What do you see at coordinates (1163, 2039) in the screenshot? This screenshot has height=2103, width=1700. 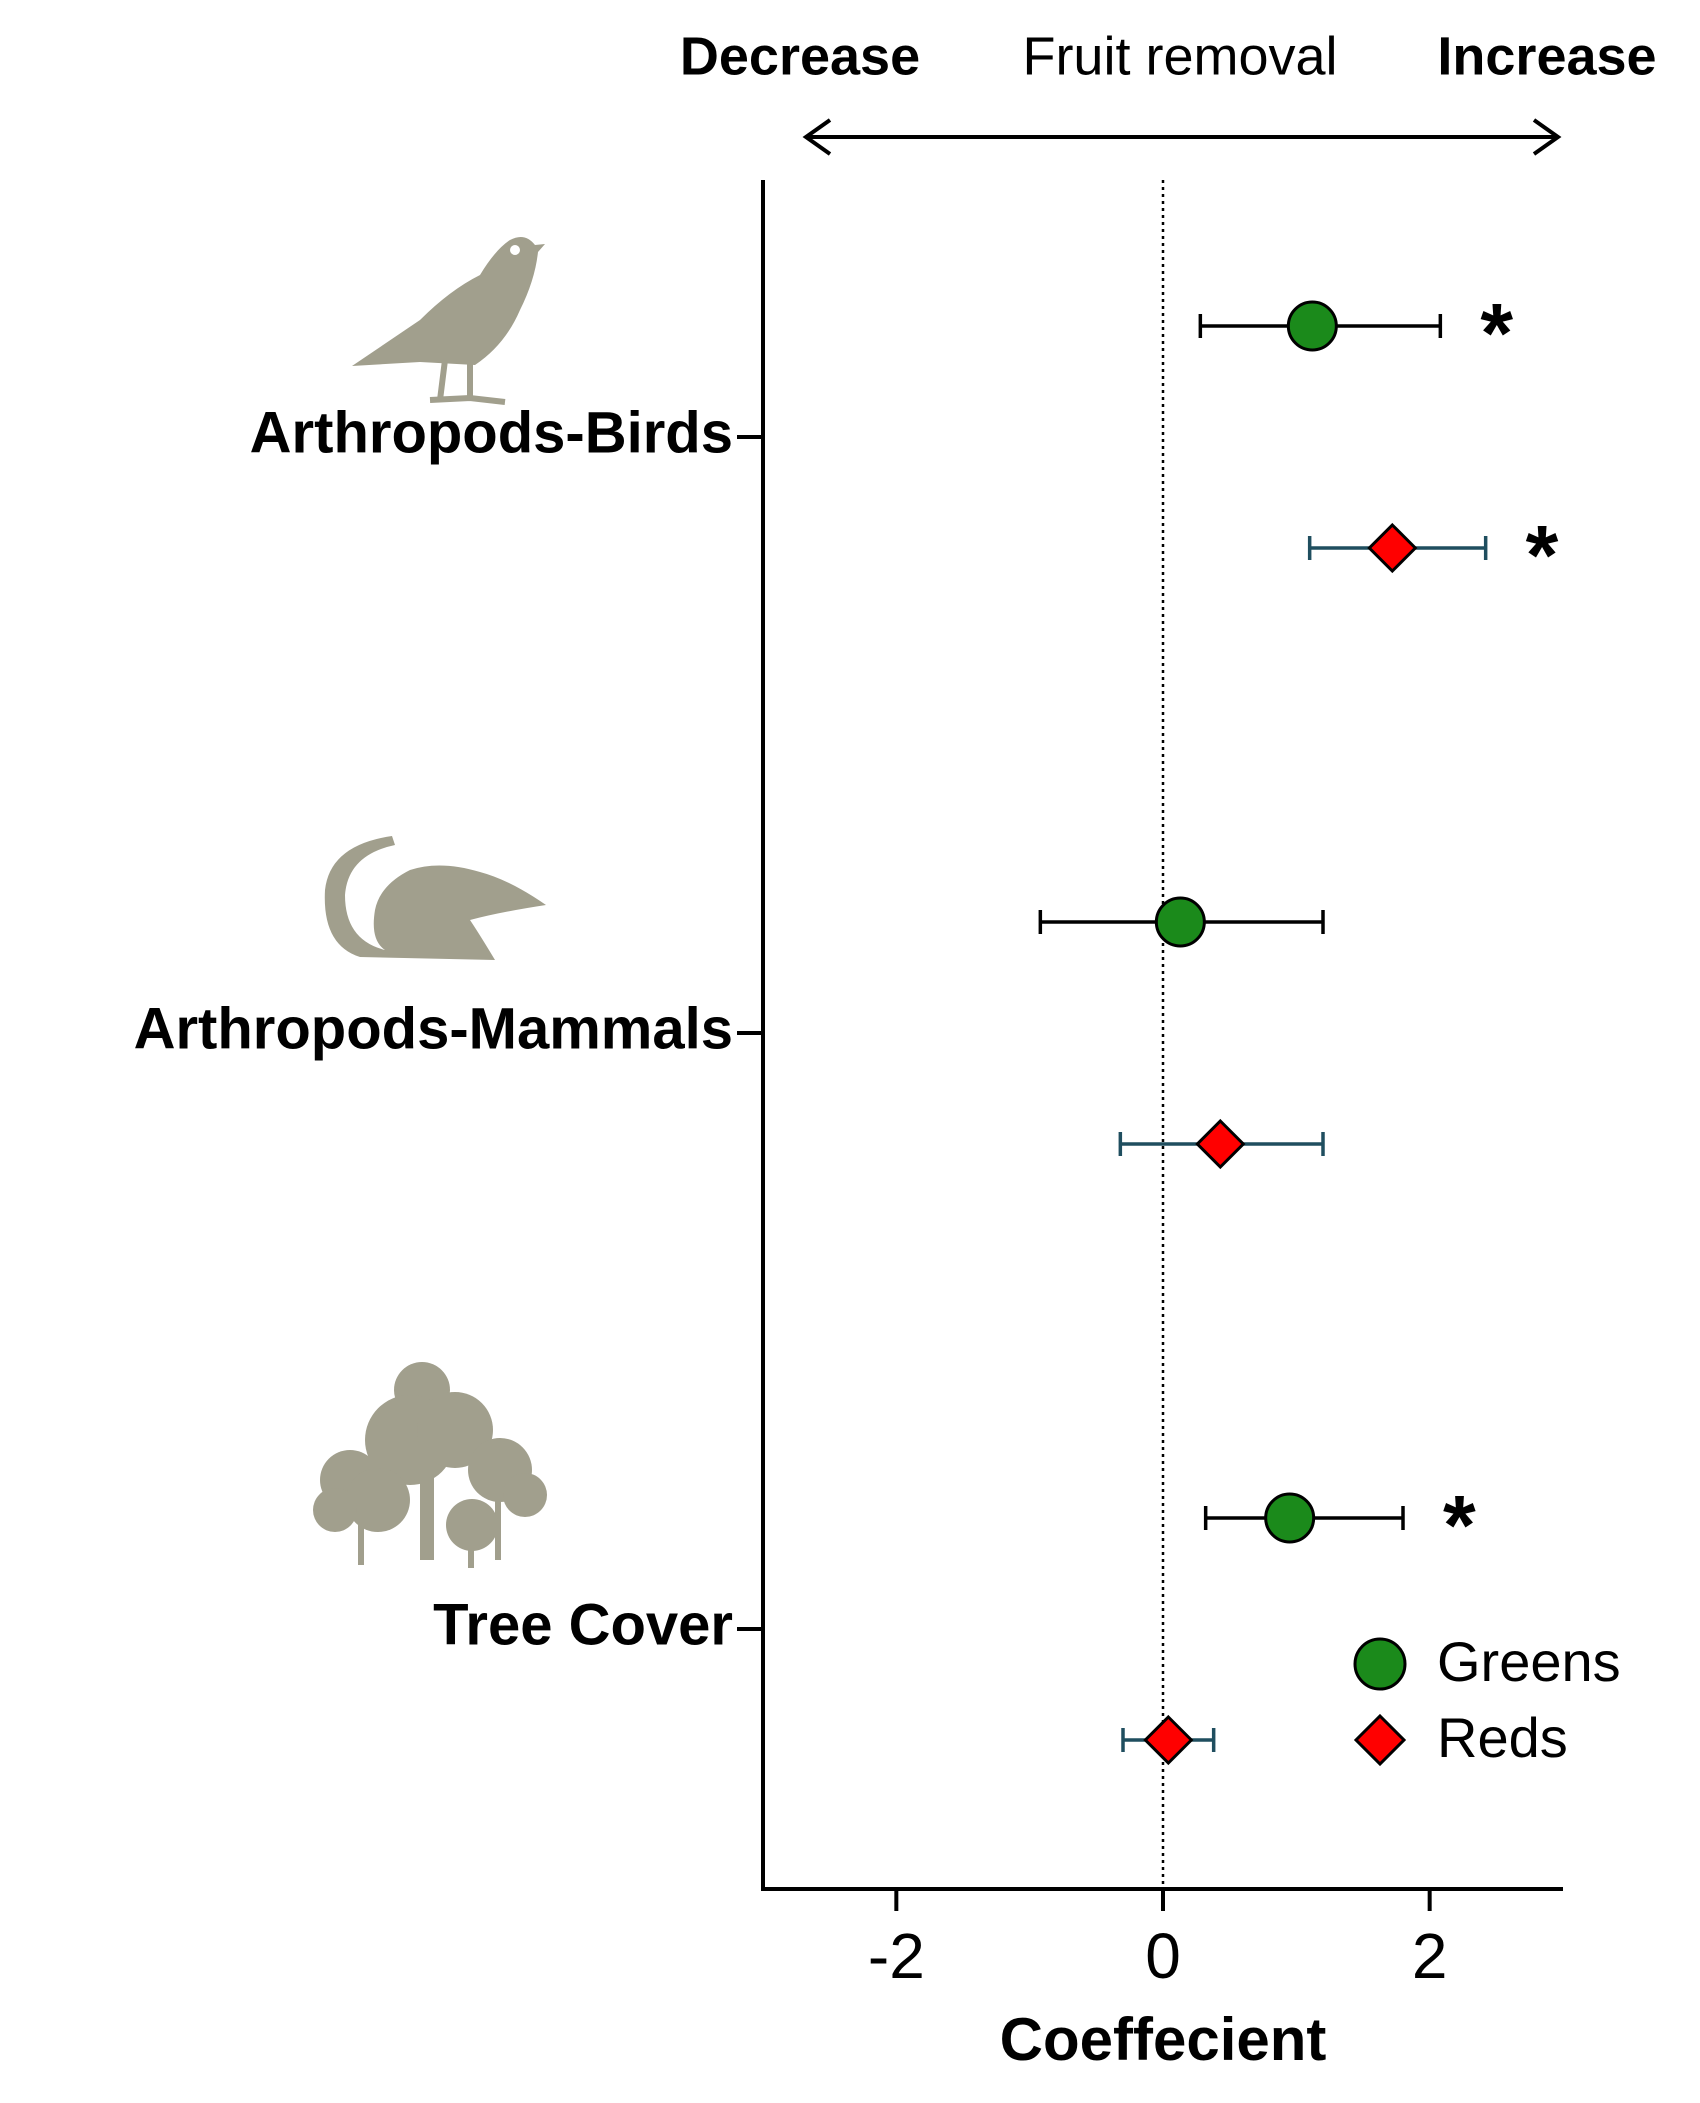 I see `x-axis-title: Coeffecient` at bounding box center [1163, 2039].